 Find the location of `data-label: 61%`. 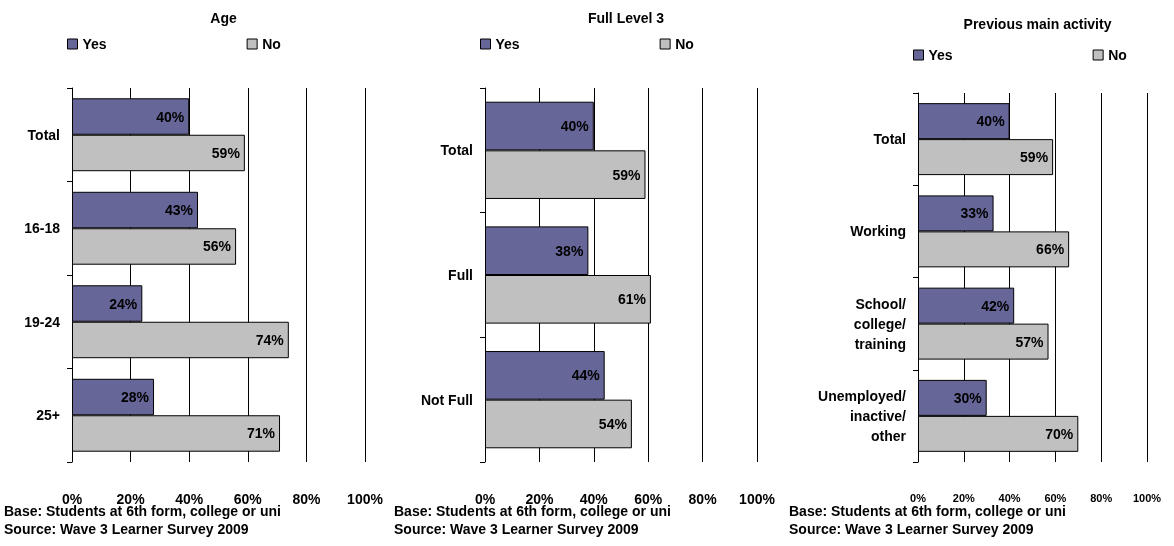

data-label: 61% is located at coordinates (632, 299).